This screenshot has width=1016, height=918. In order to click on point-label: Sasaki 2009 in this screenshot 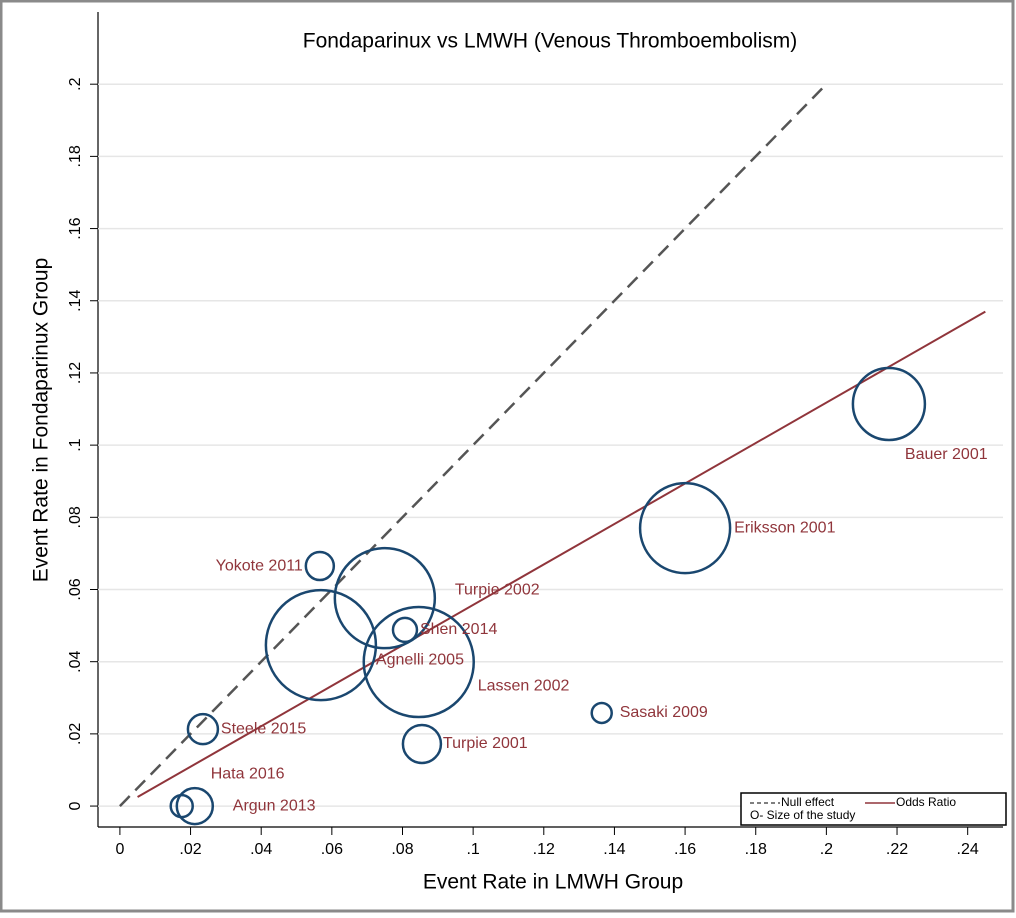, I will do `click(664, 712)`.